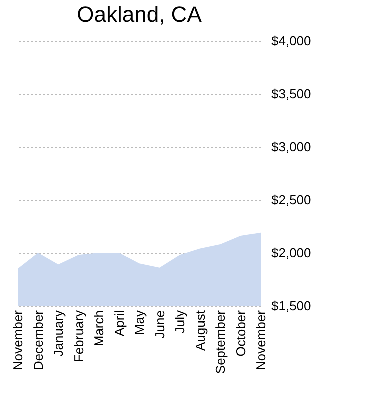 This screenshot has height=419, width=390. Describe the element at coordinates (139, 14) in the screenshot. I see `chart-title: Oakland, CA` at that location.